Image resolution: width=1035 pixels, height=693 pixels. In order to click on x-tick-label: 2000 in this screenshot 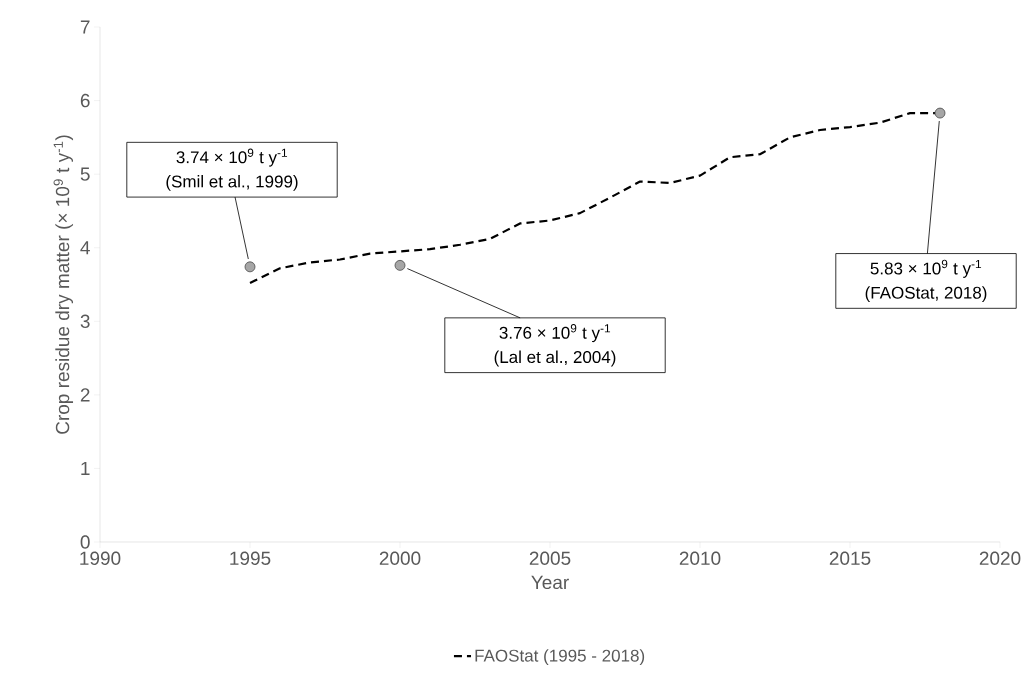, I will do `click(400, 558)`.